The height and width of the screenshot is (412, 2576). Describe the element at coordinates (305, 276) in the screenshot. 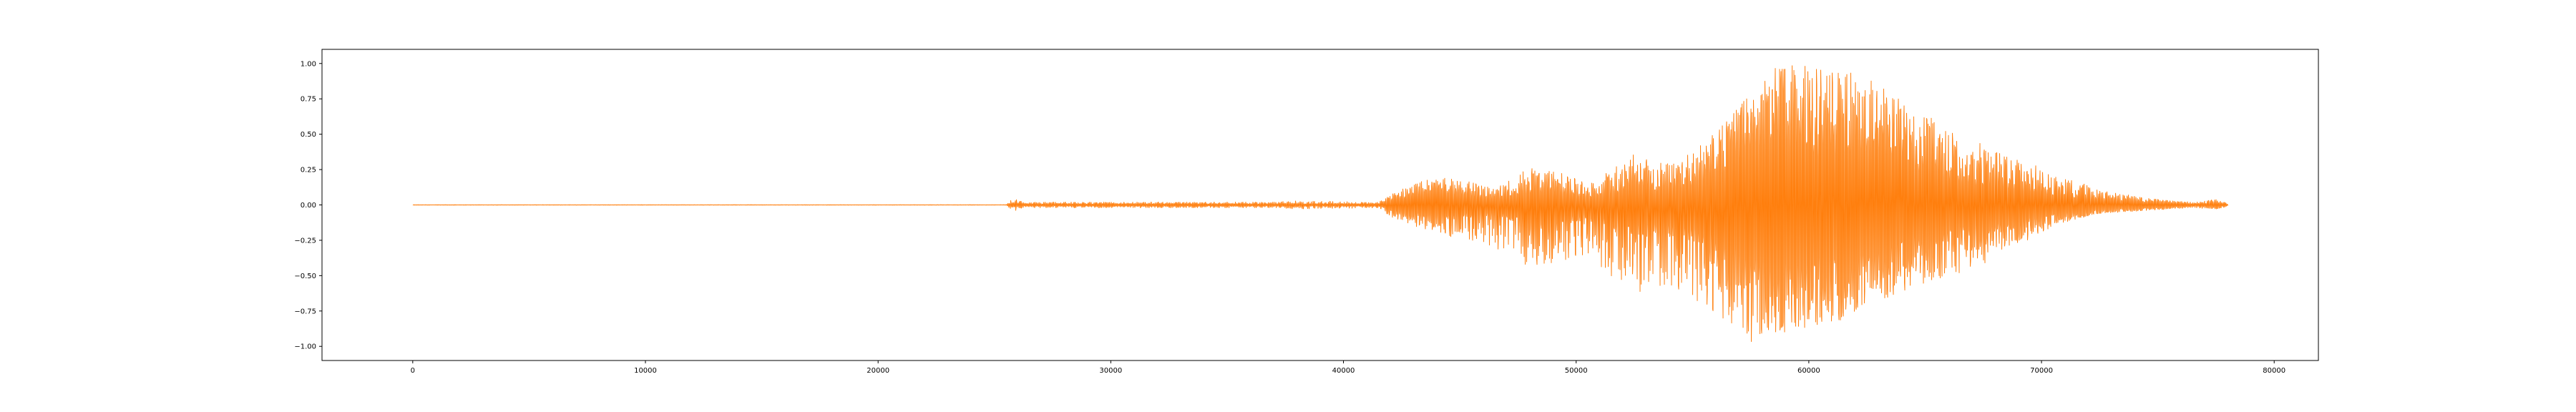

I see `y-tick-label-2: −0.50` at that location.